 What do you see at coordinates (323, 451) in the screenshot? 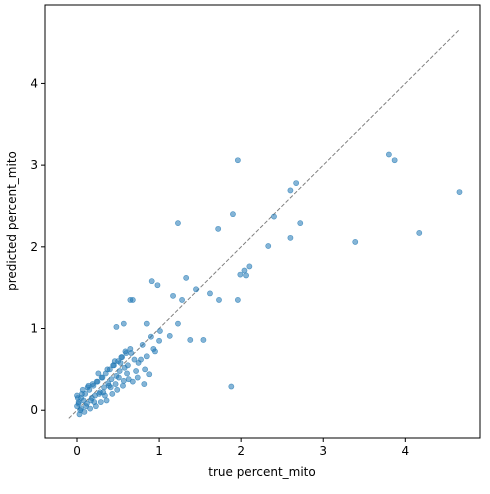
I see `x-tick-label: 3` at bounding box center [323, 451].